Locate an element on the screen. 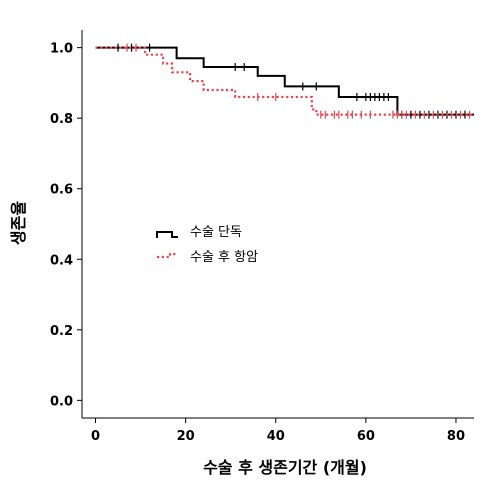  y-tick-label: 0.4 is located at coordinates (61, 260).